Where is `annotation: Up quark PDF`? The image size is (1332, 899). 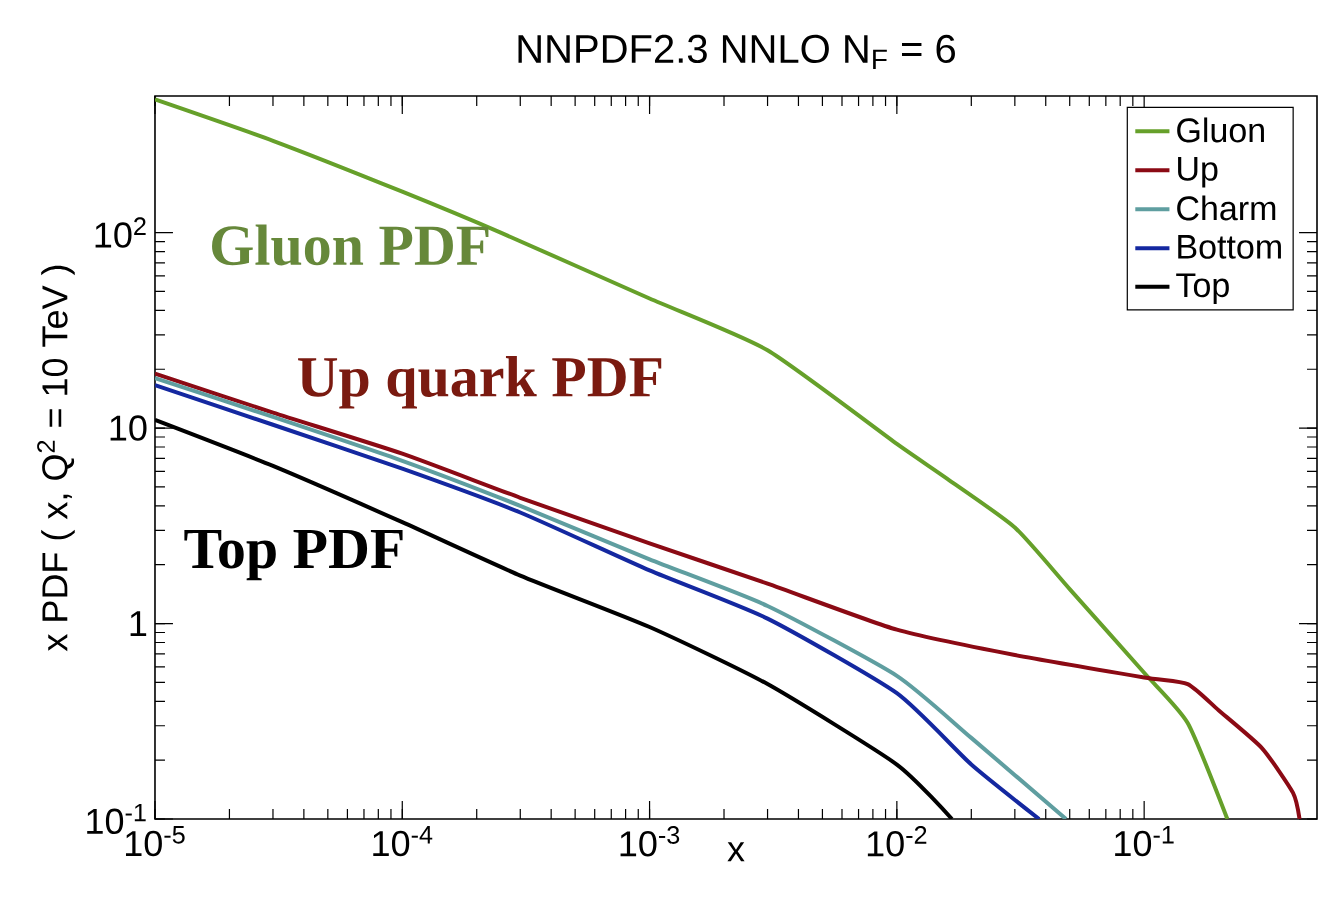
annotation: Up quark PDF is located at coordinates (480, 382).